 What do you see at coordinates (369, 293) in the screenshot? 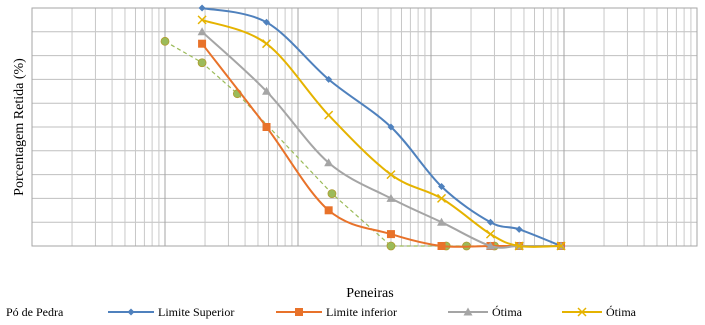
I see `x-axis-label: Peneiras` at bounding box center [369, 293].